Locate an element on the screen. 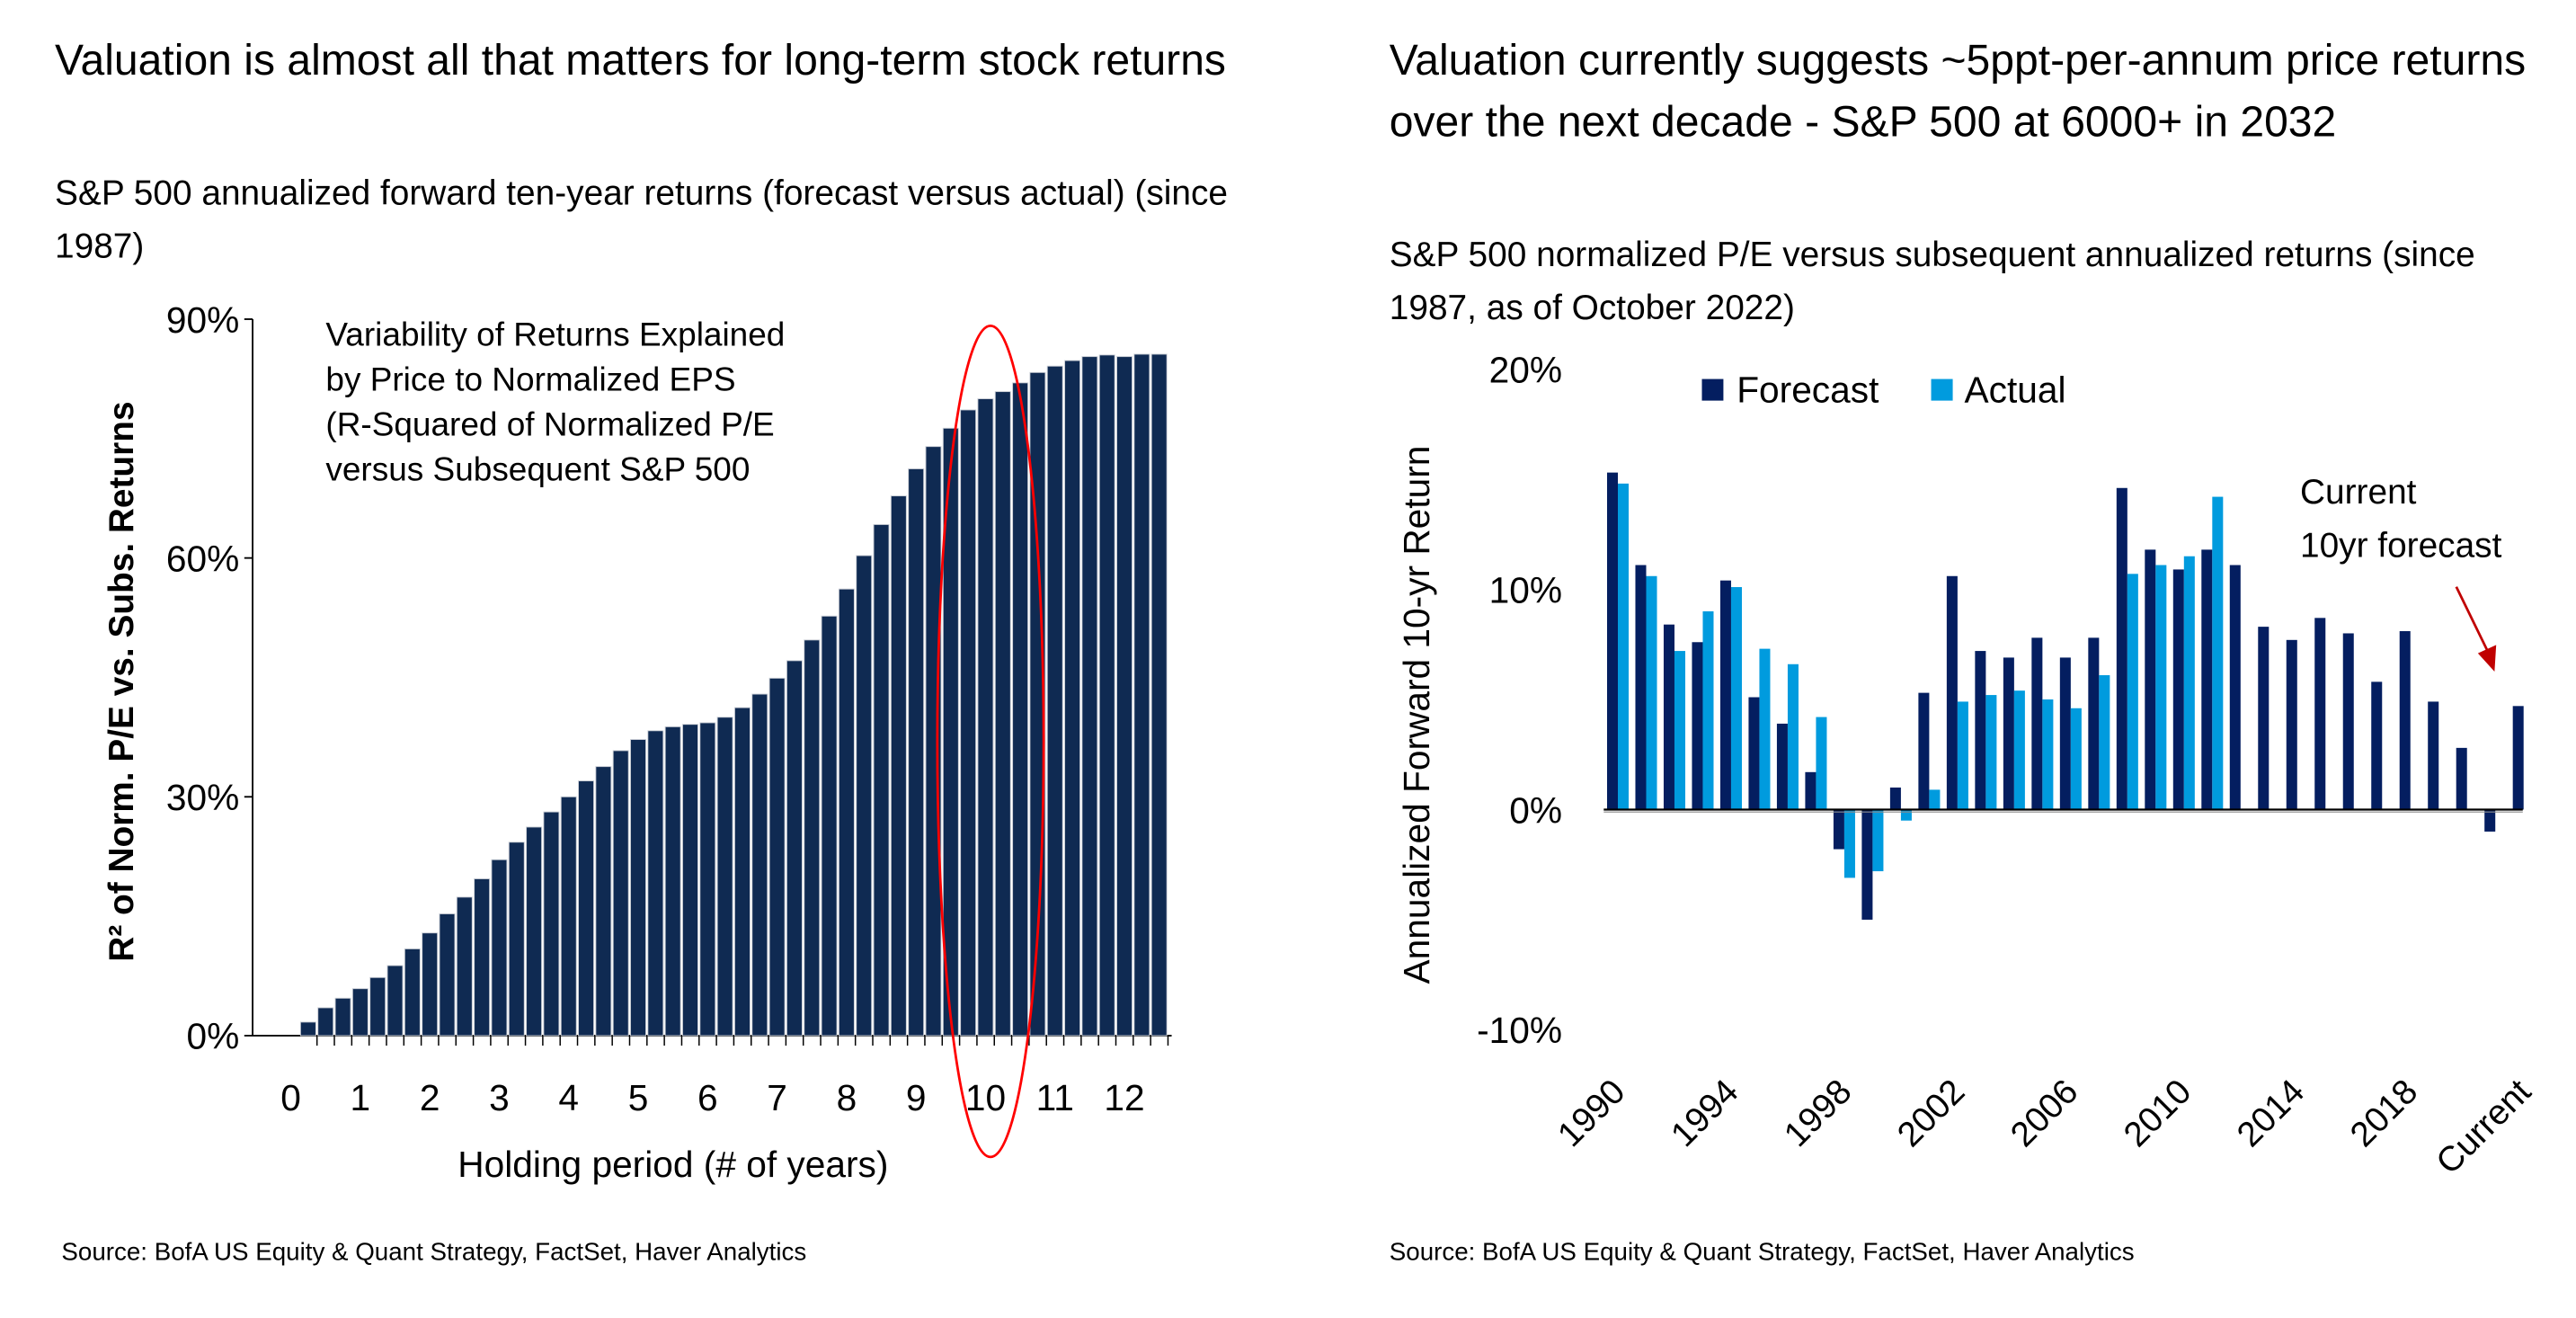  x-tick-label: 2010 is located at coordinates (2157, 1113).